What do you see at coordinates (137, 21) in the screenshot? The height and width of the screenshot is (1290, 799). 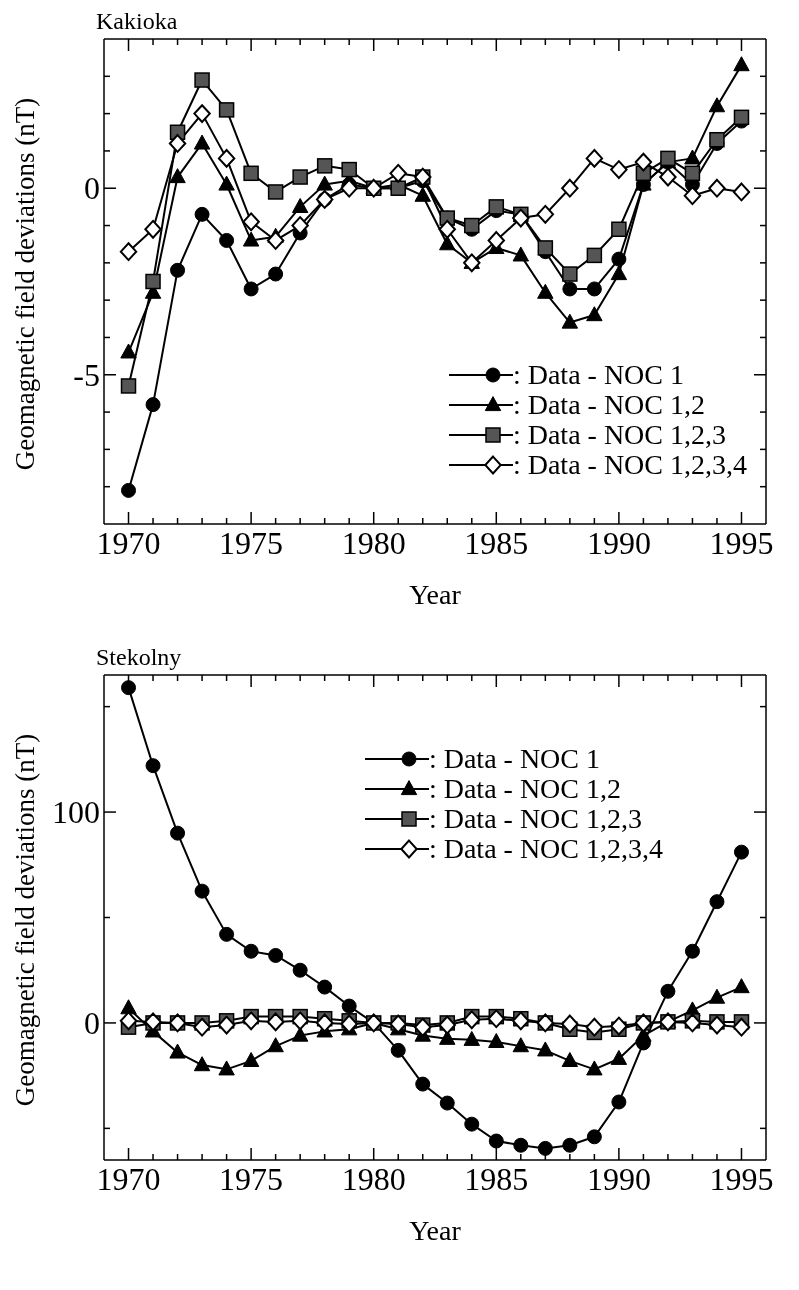 I see `chart-title: Kakioka` at bounding box center [137, 21].